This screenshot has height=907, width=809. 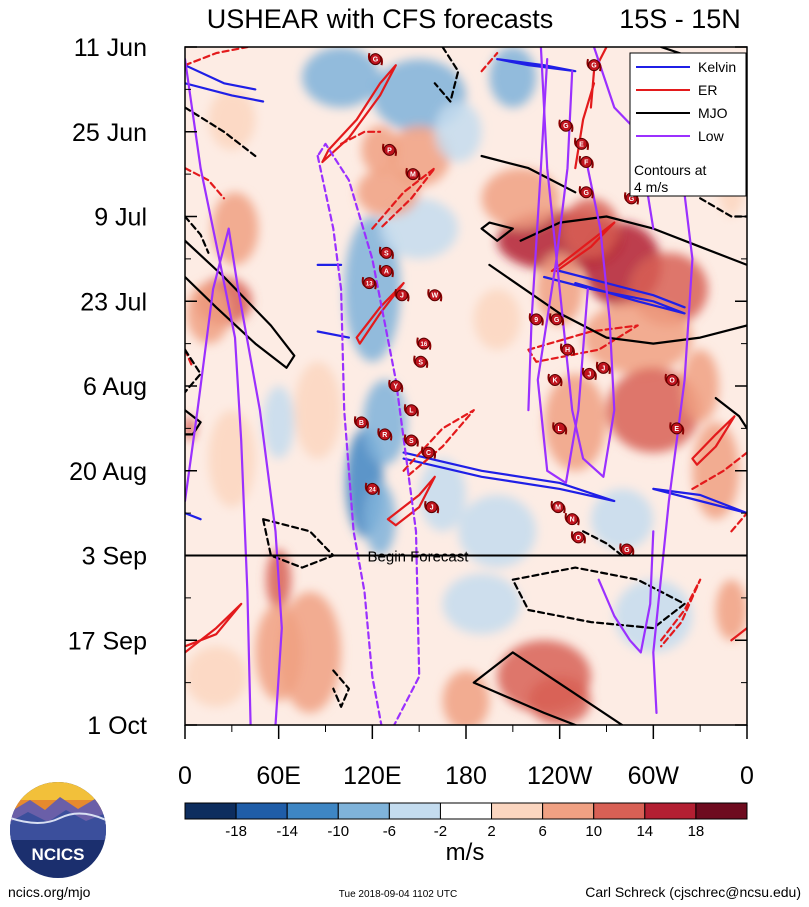 I want to click on storm-marker-22: G, so click(x=586, y=192).